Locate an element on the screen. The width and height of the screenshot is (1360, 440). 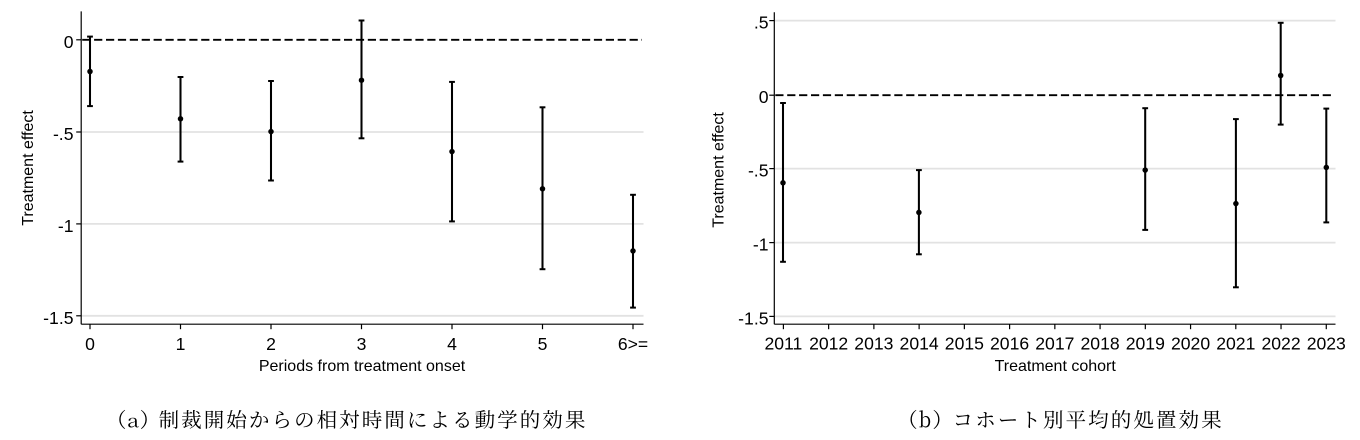
svg-text: 6>= is located at coordinates (633, 344).